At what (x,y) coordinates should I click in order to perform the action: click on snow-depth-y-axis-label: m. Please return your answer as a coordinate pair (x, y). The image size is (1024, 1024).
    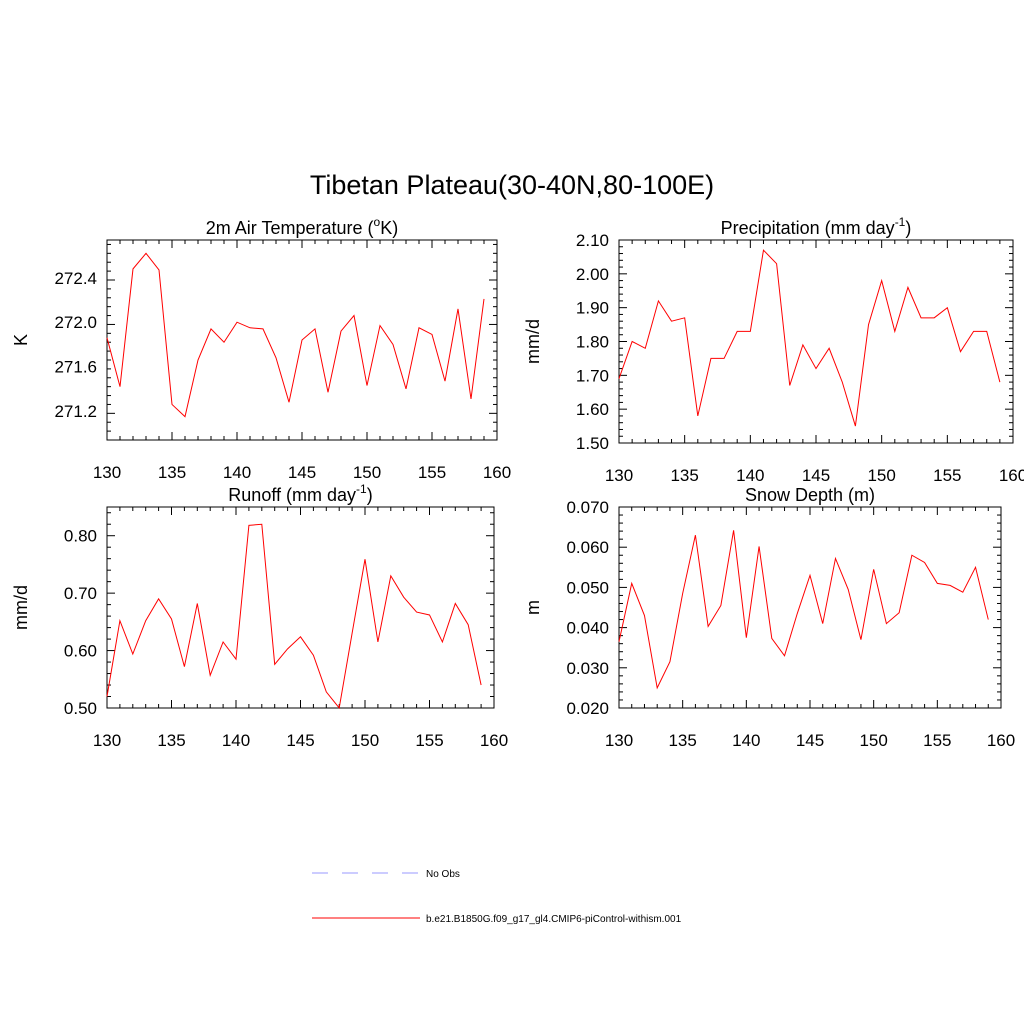
    Looking at the image, I should click on (533, 607).